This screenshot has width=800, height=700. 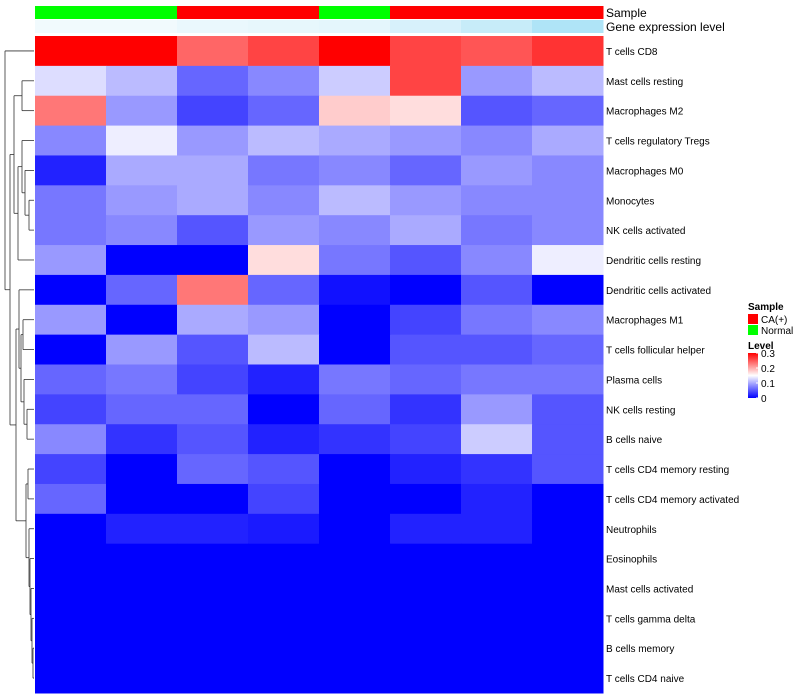 I want to click on row-label: B cells memory, so click(x=640, y=649).